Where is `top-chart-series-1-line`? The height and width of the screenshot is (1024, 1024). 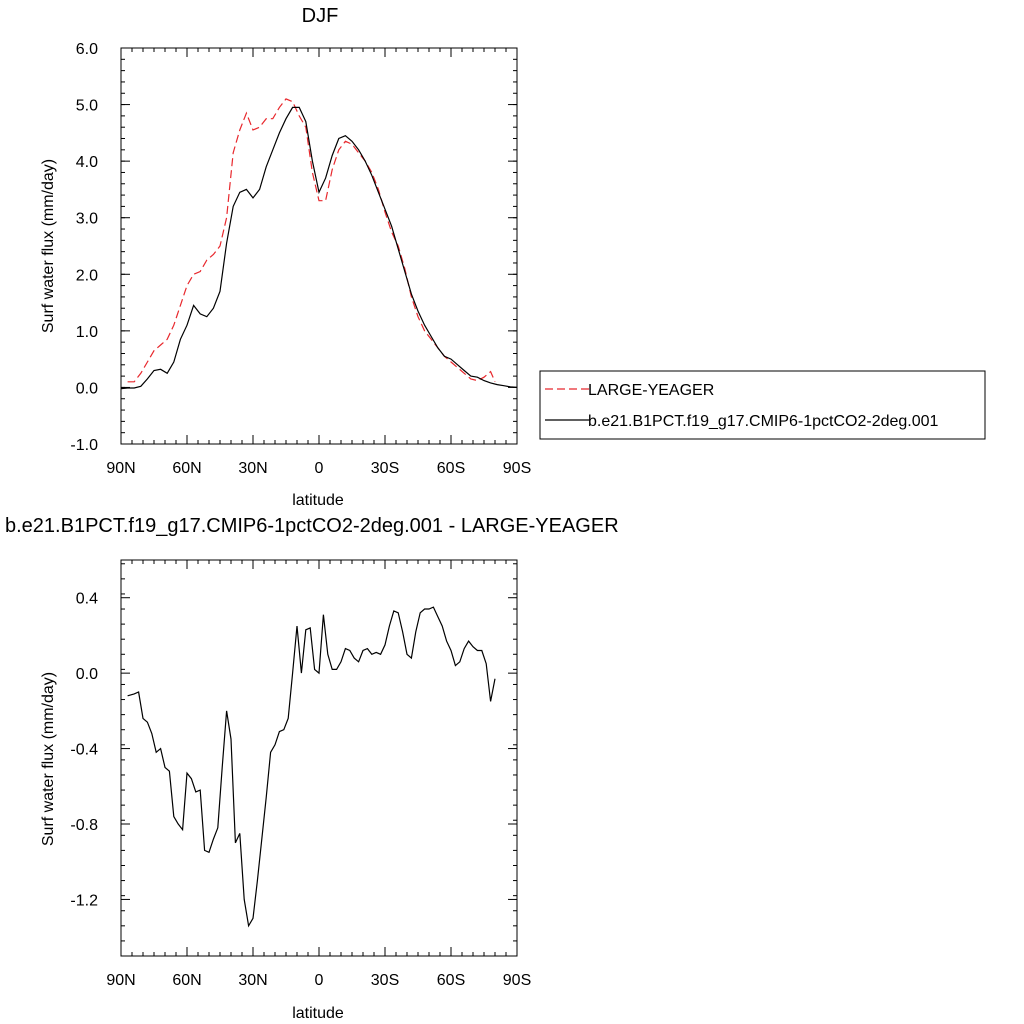
top-chart-series-1-line is located at coordinates (319, 248).